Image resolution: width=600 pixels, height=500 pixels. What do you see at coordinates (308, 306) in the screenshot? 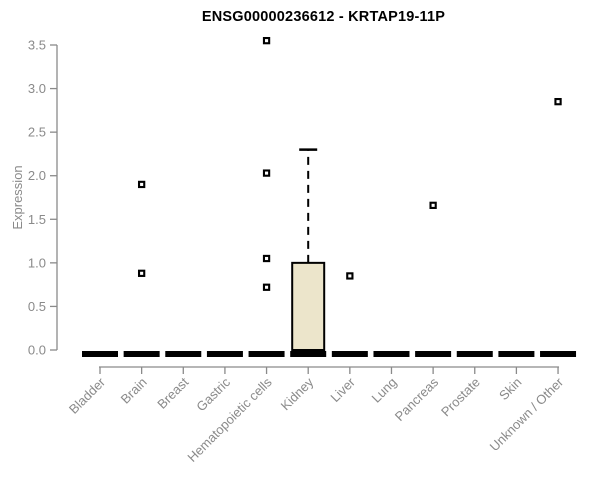
I see `box` at bounding box center [308, 306].